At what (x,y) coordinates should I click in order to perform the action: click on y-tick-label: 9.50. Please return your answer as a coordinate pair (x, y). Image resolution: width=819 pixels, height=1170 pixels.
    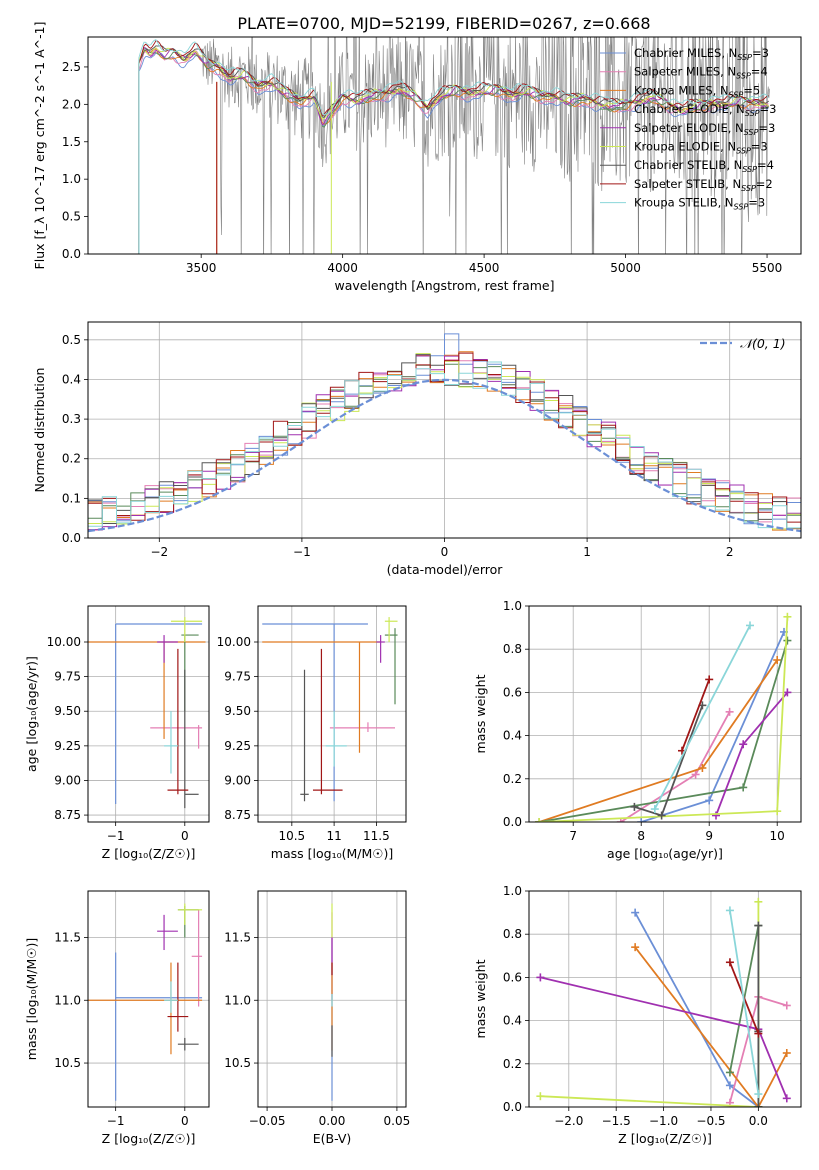
    Looking at the image, I should click on (67, 711).